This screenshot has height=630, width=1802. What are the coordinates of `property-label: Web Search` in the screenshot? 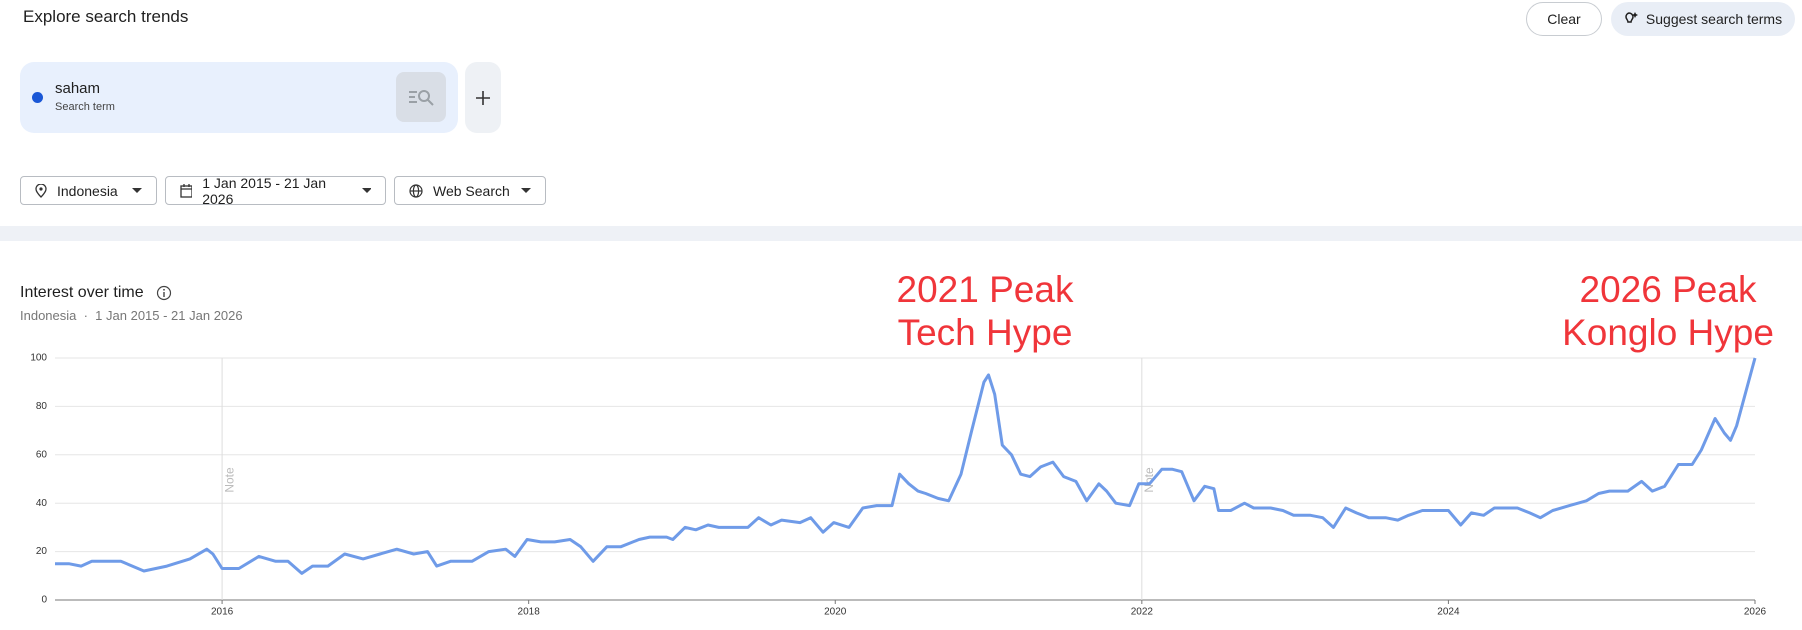 It's located at (471, 190).